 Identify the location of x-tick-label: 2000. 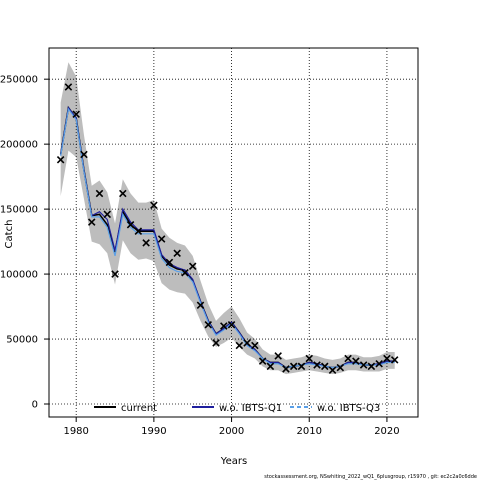
(231, 431).